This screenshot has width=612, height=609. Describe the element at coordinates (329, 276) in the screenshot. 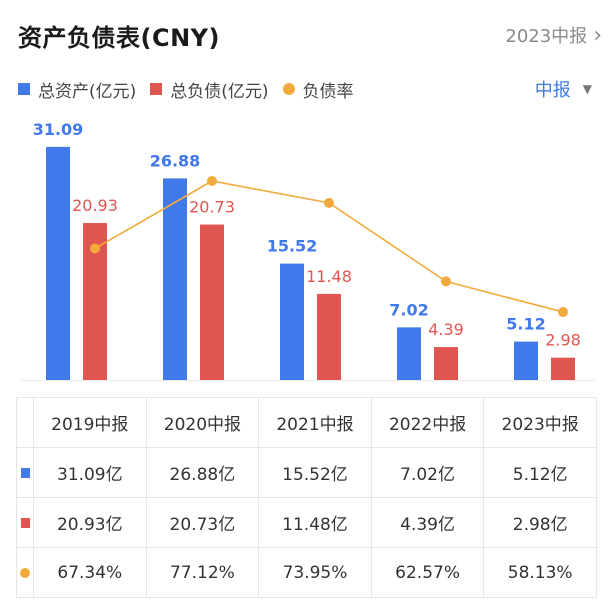

I see `data-label-total-liabilities: 11.48` at that location.